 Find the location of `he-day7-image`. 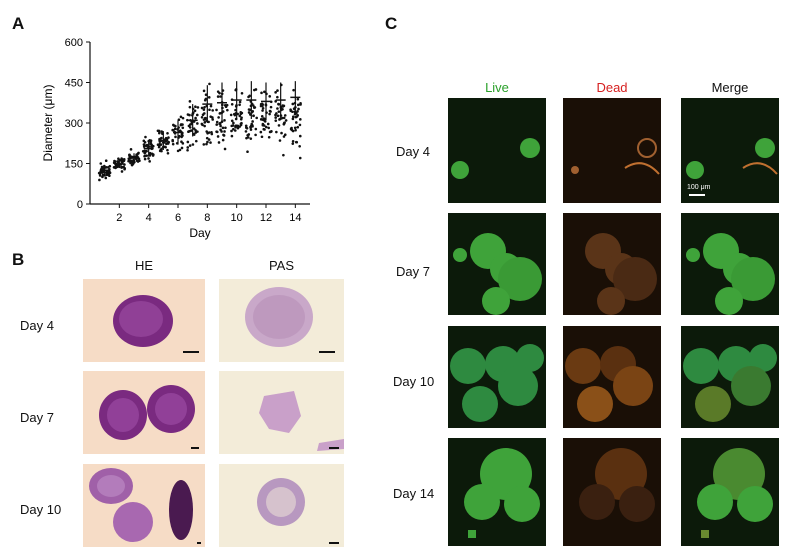

he-day7-image is located at coordinates (144, 412).